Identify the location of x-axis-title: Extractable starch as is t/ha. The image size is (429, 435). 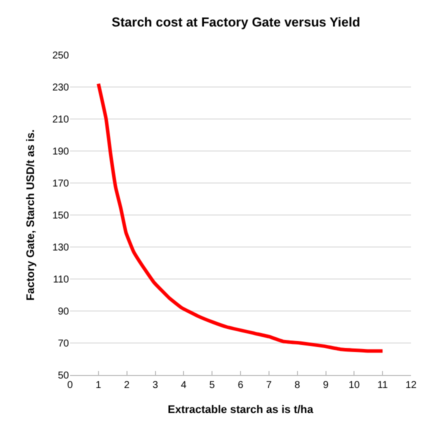
(241, 410).